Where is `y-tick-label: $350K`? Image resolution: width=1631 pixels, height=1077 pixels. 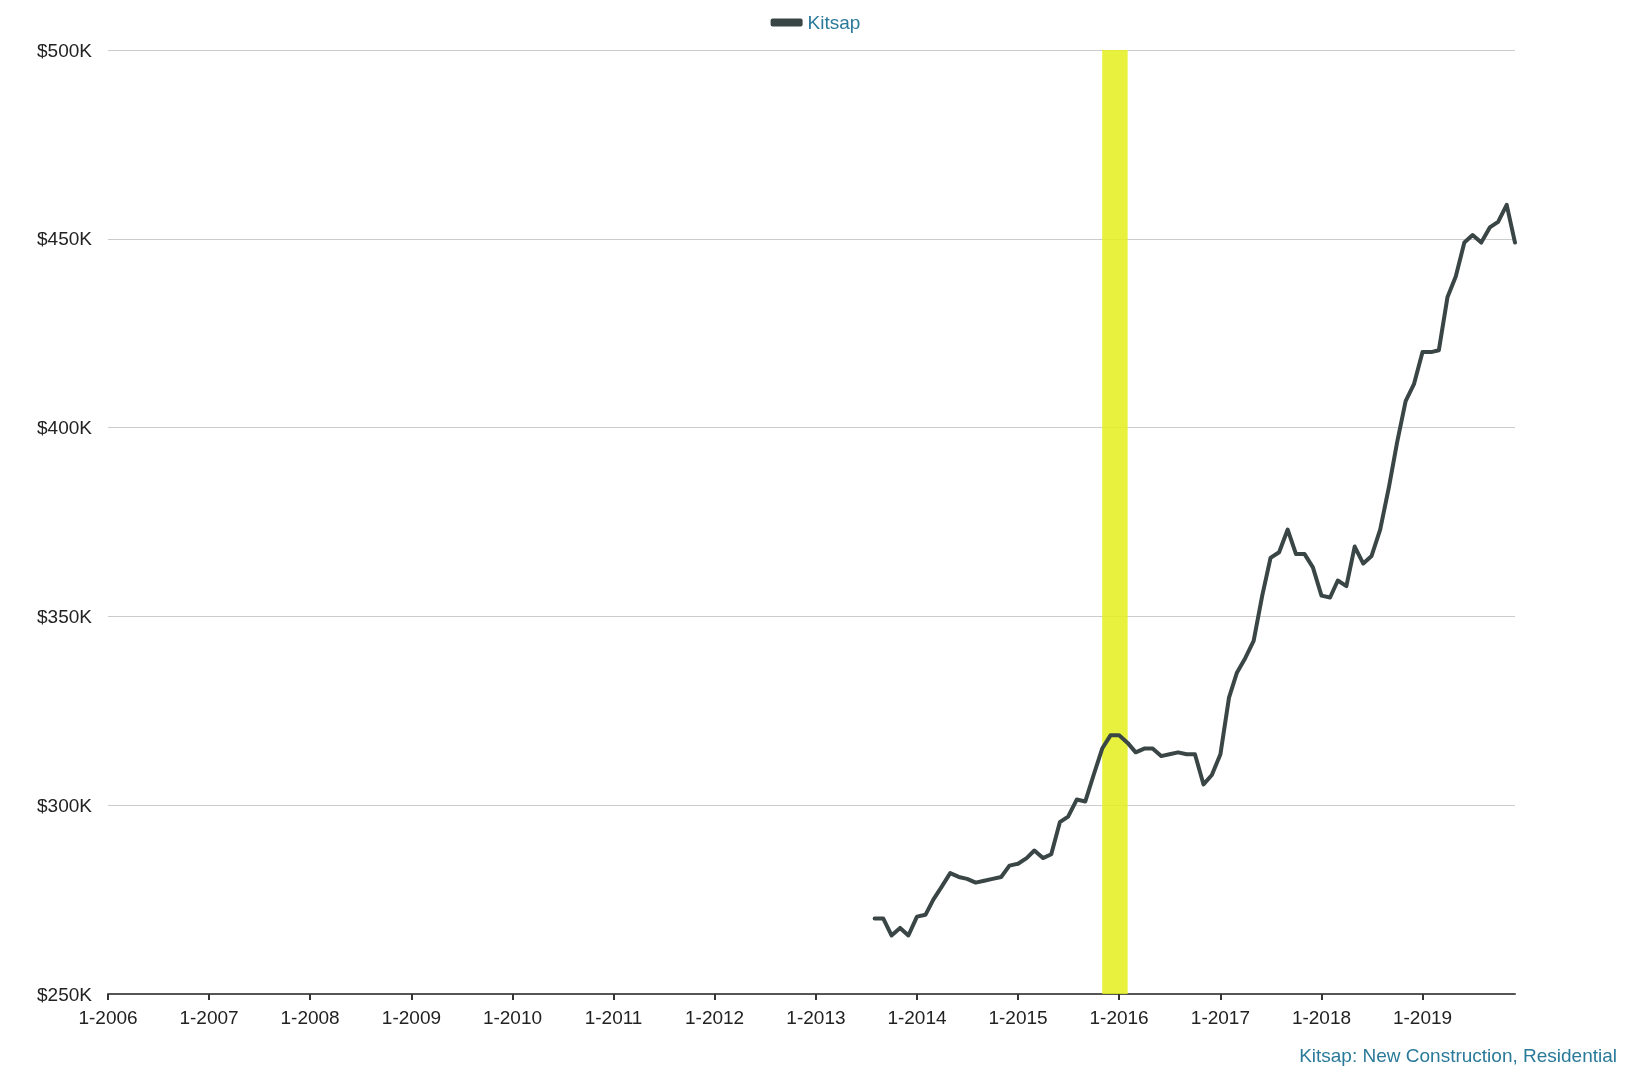
y-tick-label: $350K is located at coordinates (65, 616).